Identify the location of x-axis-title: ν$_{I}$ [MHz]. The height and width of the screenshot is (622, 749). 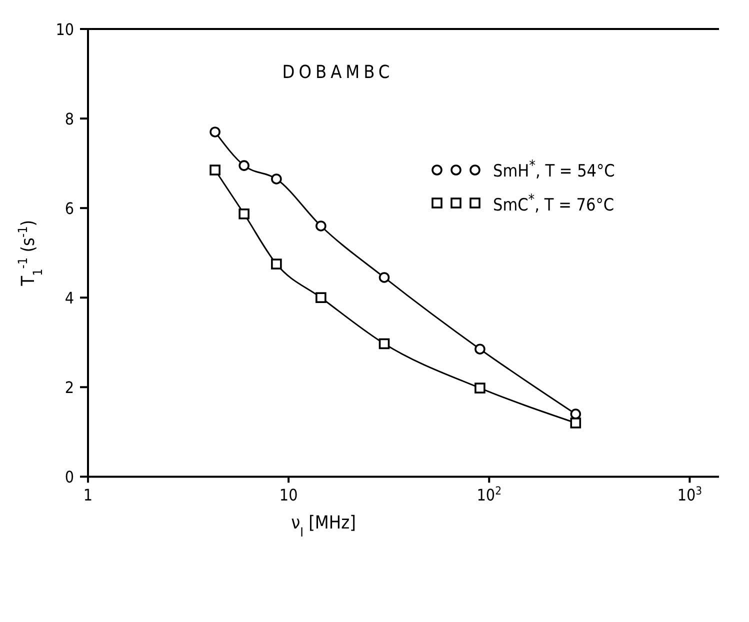
(323, 526).